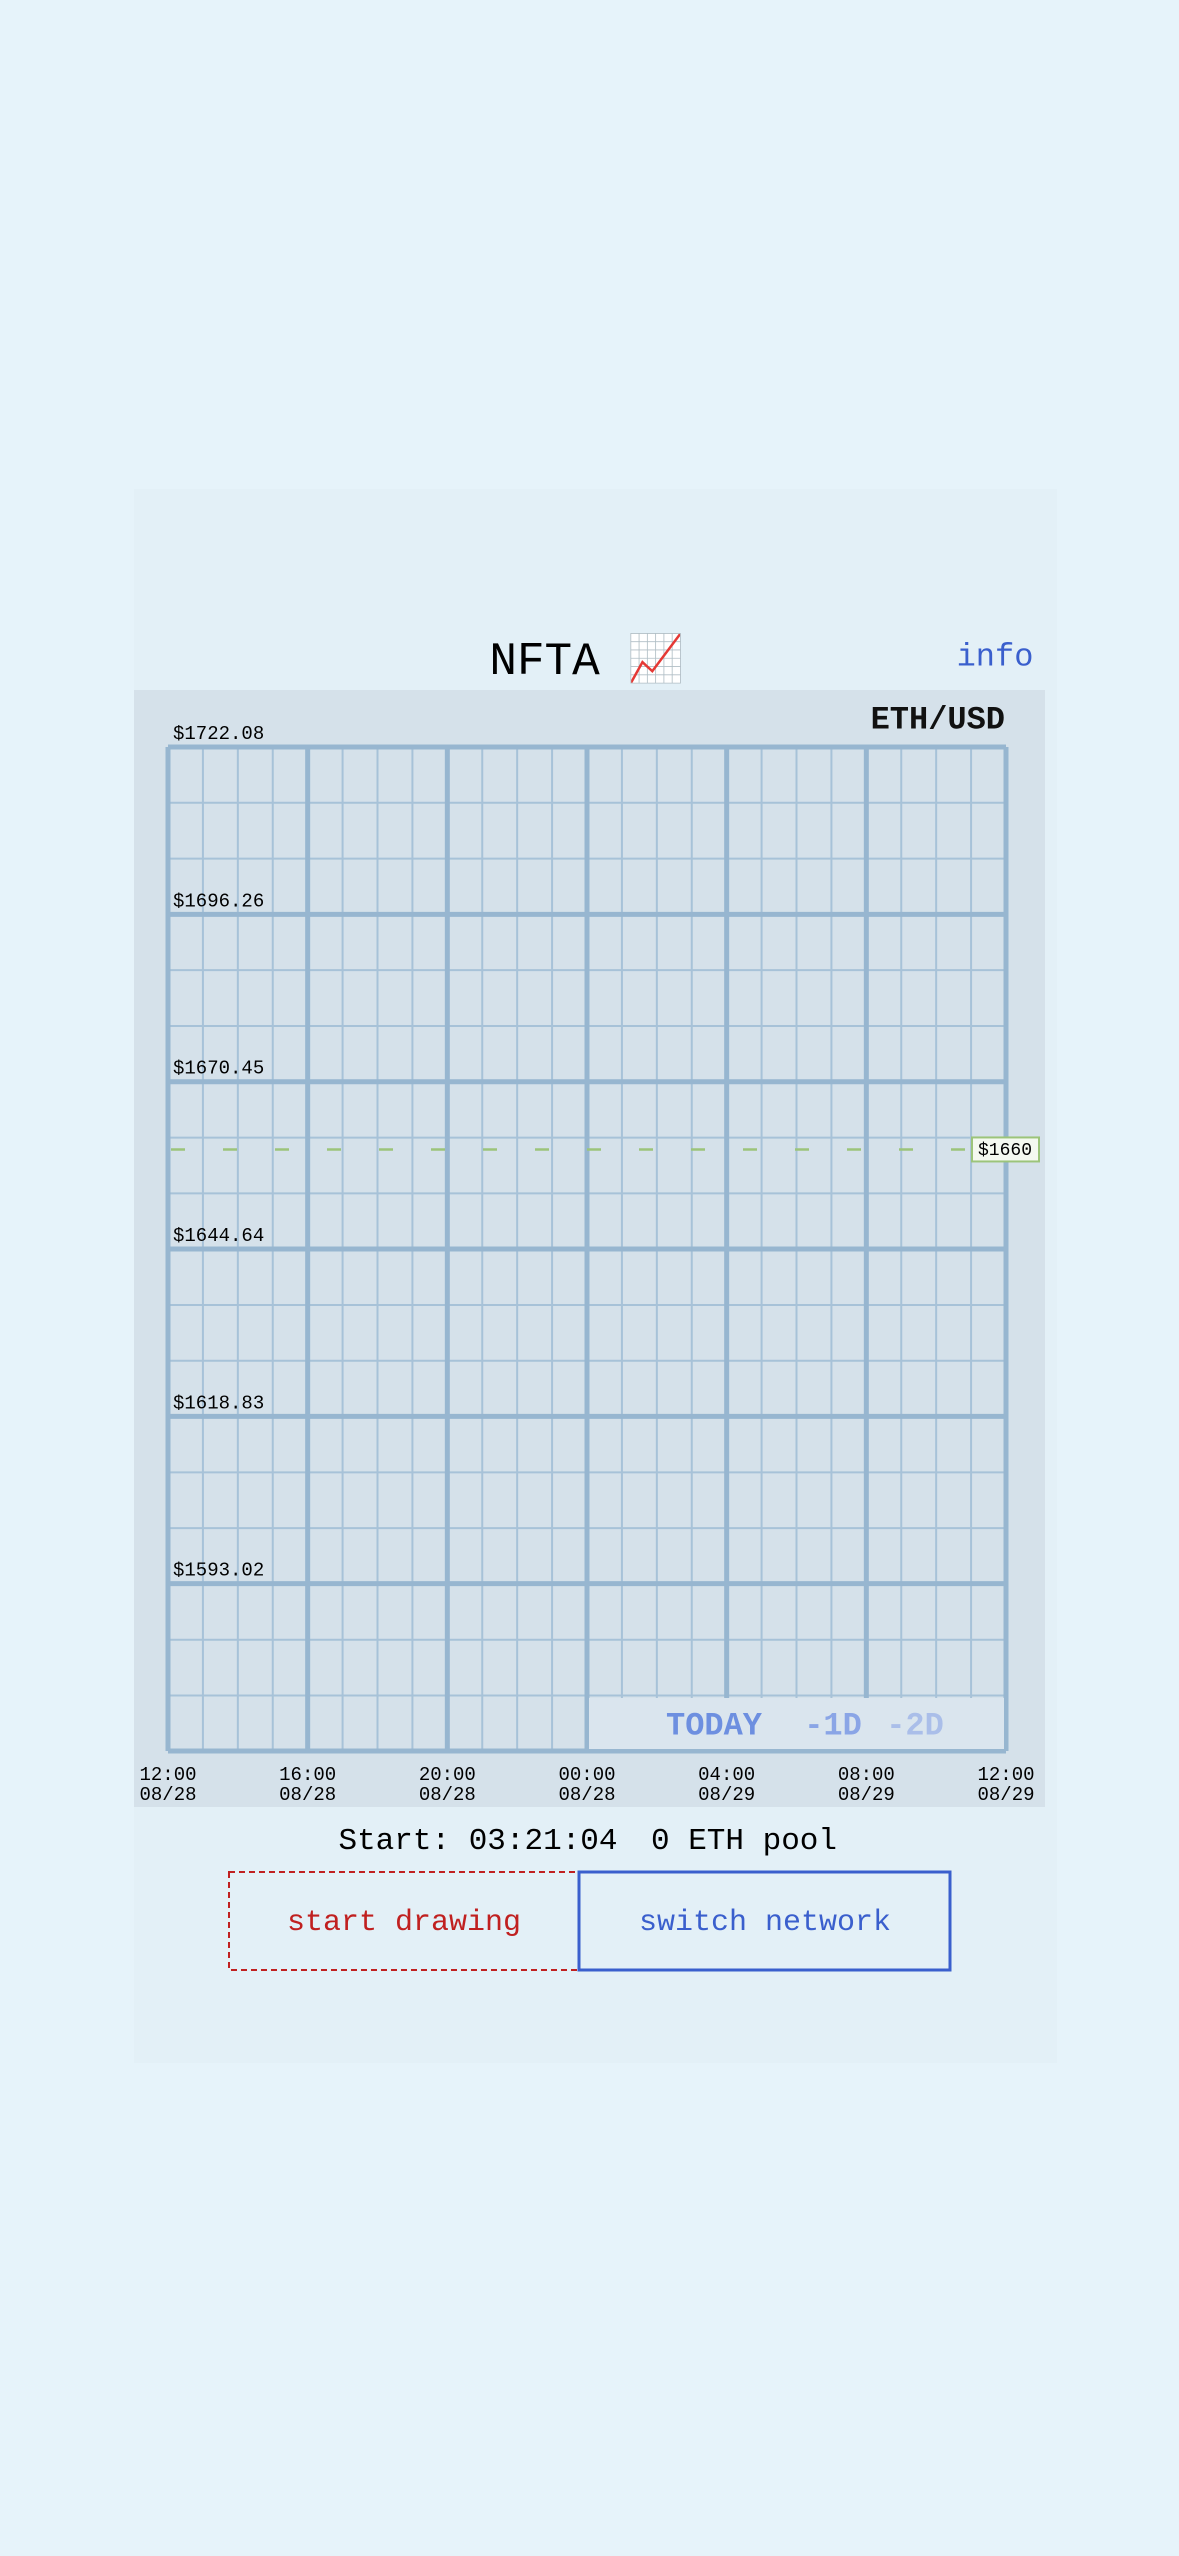 The width and height of the screenshot is (1179, 2556). What do you see at coordinates (726, 1775) in the screenshot?
I see `x-tick-time: 04:00` at bounding box center [726, 1775].